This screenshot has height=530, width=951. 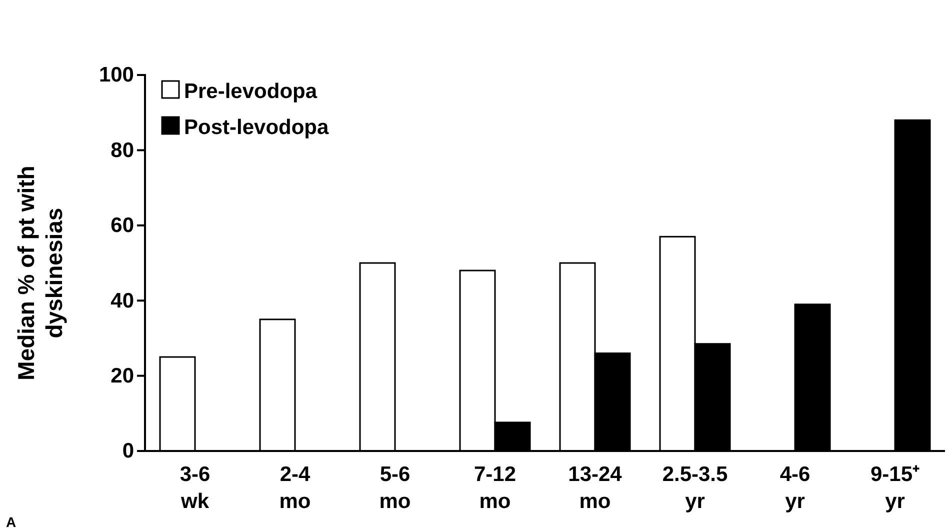 I want to click on x-tick-label: 2-4 mo, so click(x=295, y=488).